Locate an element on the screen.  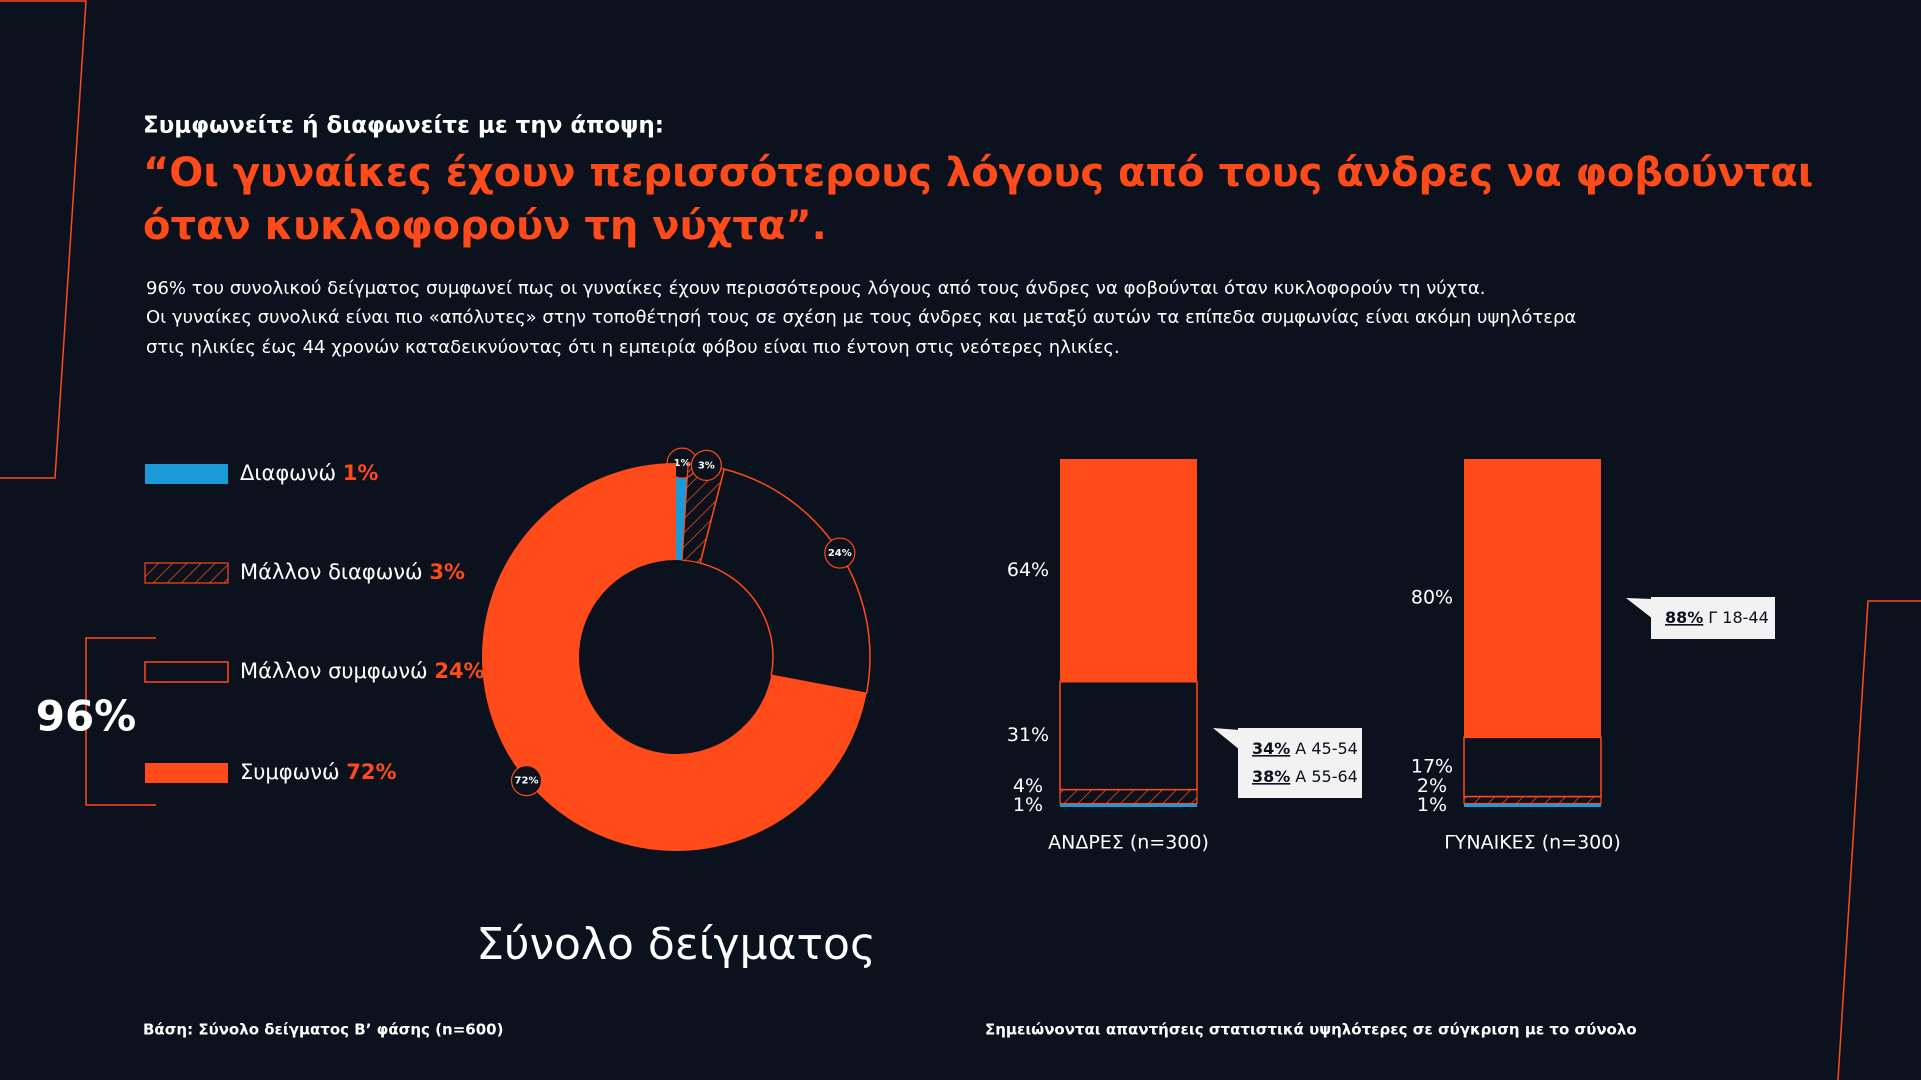
legend-entry: Μάλλον διαφωνώ 3% is located at coordinates (352, 572).